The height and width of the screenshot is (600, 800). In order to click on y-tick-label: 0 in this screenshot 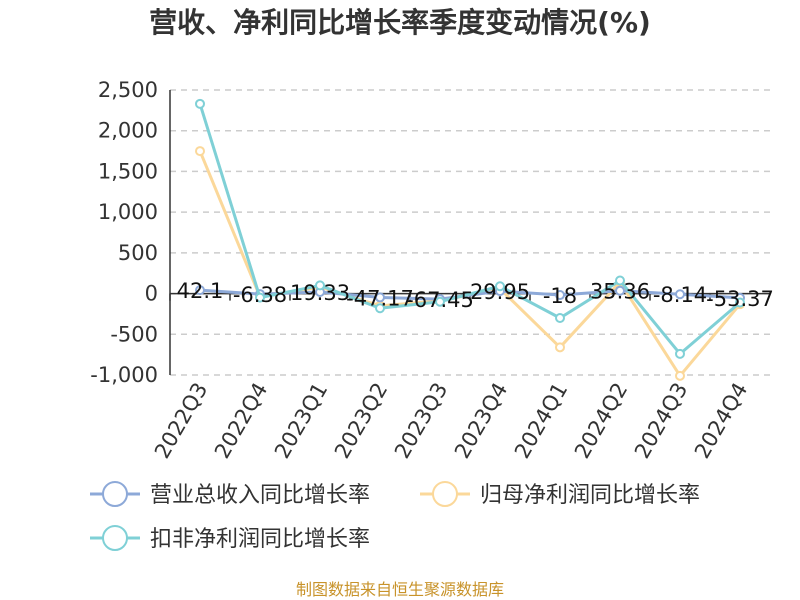, I will do `click(151, 294)`.